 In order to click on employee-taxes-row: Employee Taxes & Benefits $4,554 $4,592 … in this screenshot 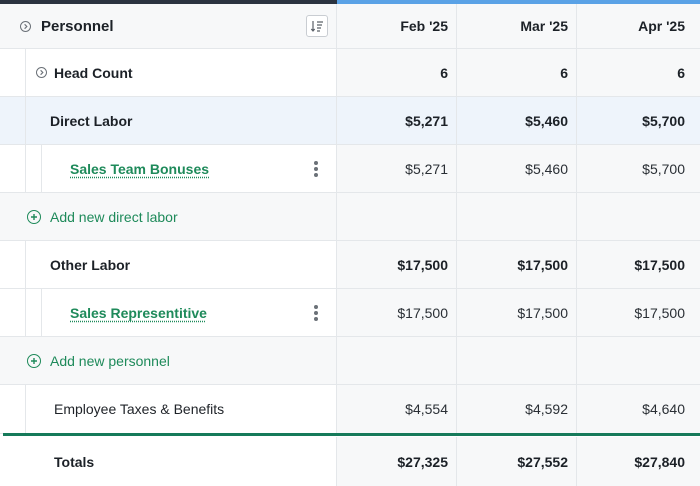, I will do `click(350, 409)`.